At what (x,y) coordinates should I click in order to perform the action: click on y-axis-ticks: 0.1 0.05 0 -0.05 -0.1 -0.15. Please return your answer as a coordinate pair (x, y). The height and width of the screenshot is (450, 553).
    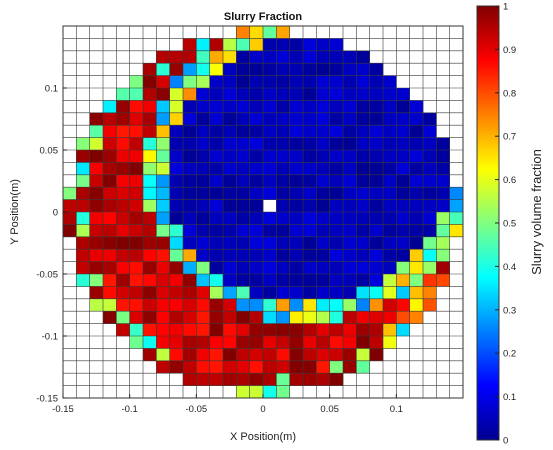
    Looking at the image, I should click on (51, 244).